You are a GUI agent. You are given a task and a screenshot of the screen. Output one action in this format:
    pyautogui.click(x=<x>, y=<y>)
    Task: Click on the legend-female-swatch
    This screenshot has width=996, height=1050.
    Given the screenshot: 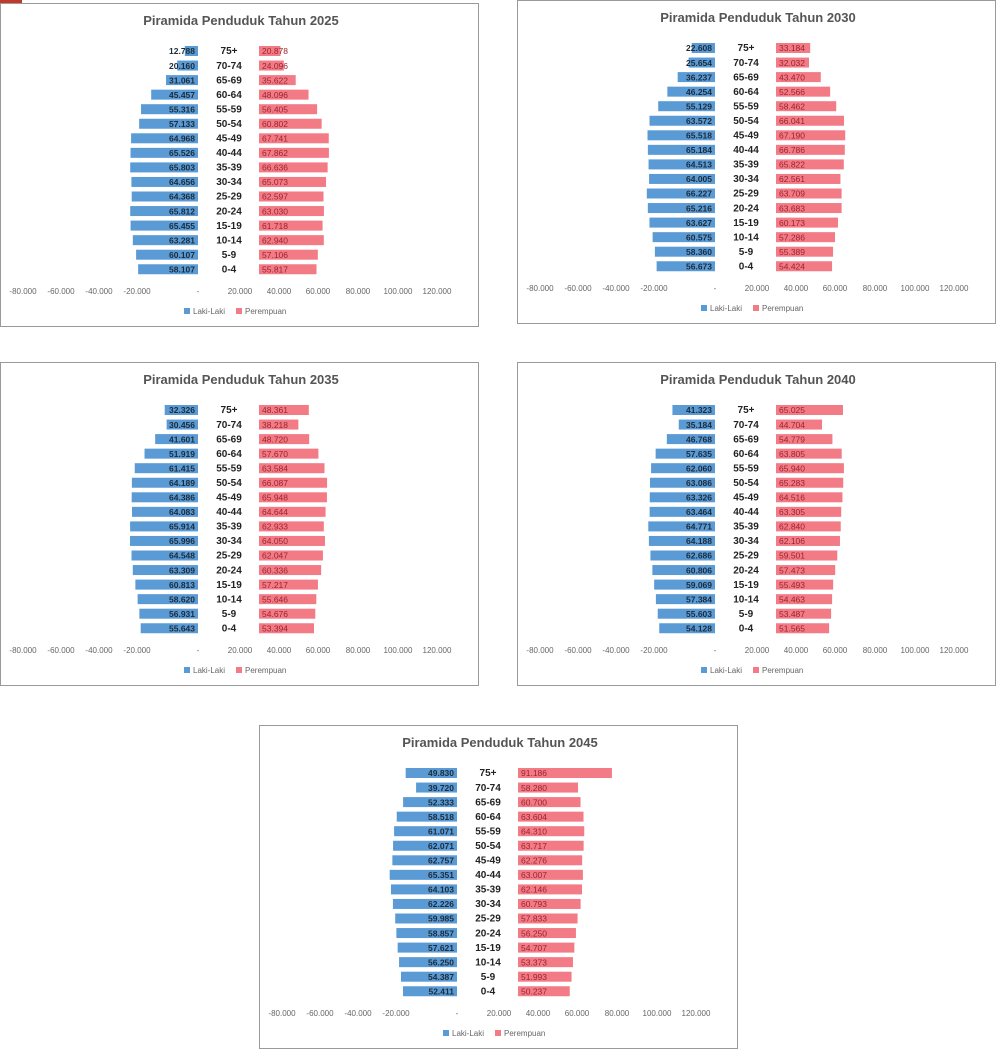 What is the action you would take?
    pyautogui.click(x=756, y=308)
    